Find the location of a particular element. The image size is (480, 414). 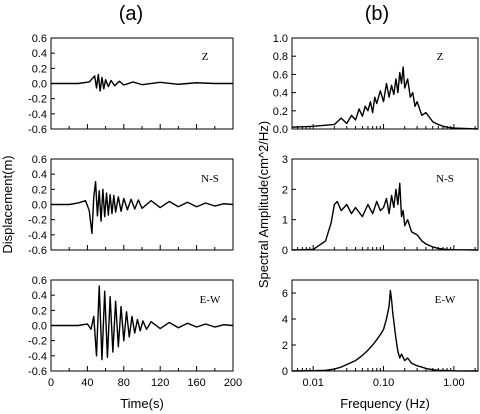

x-tick-label: 0.10 is located at coordinates (383, 383).